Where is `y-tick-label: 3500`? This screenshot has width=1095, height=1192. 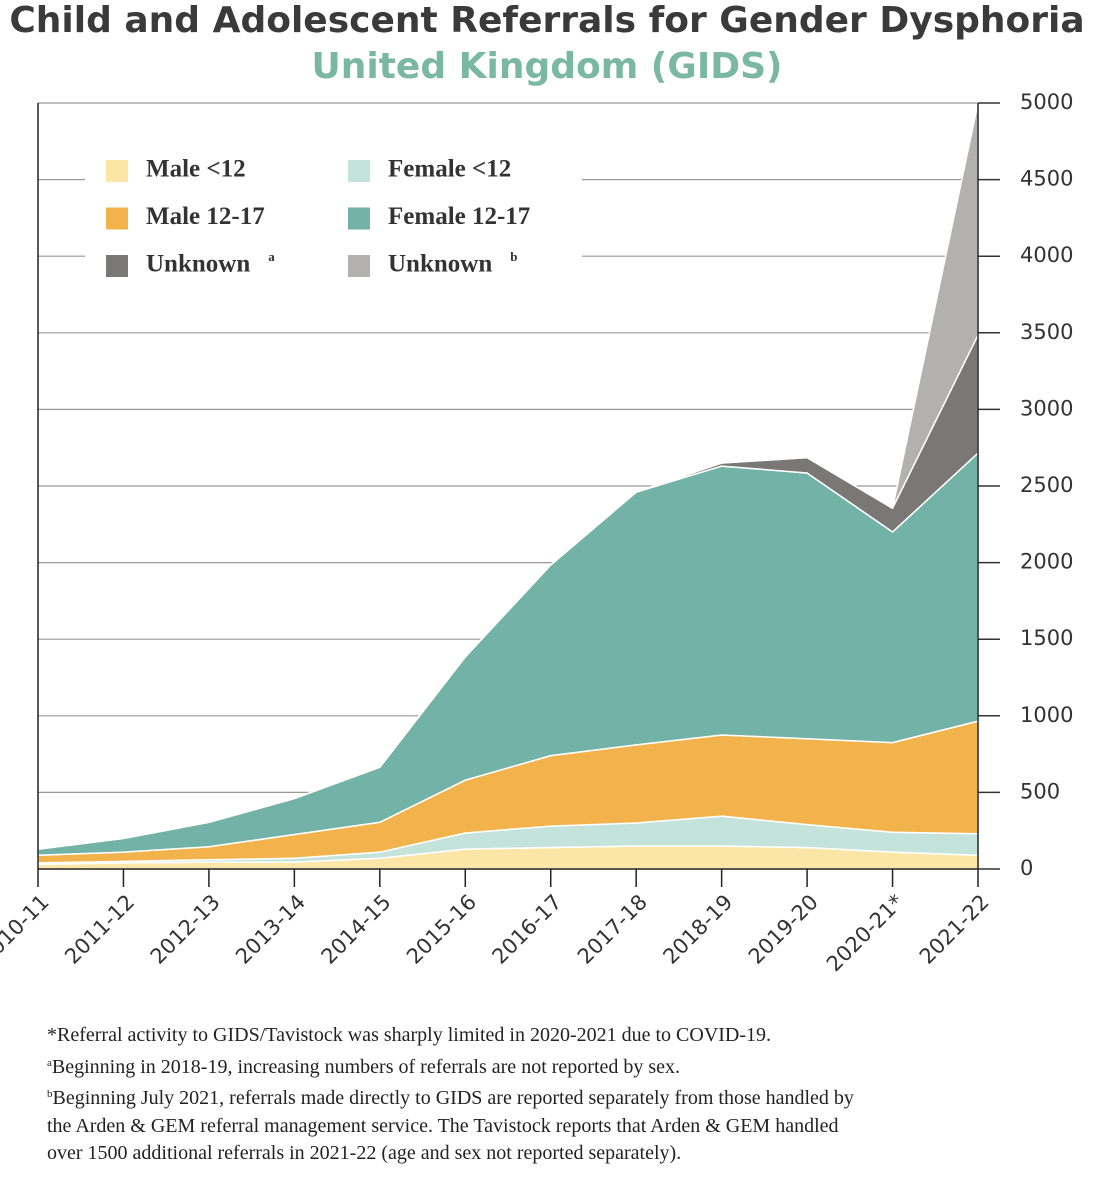
y-tick-label: 3500 is located at coordinates (1046, 332).